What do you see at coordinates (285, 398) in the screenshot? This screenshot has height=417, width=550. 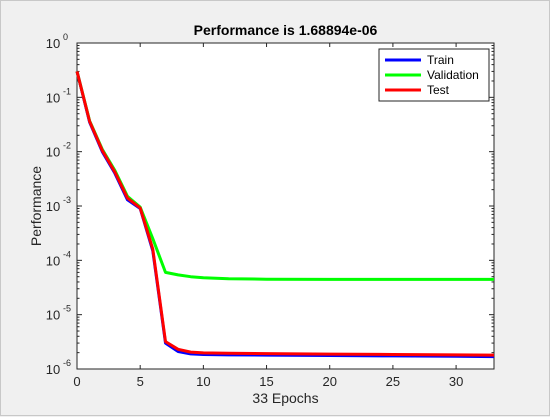 I see `x-axis-label: 33 Epochs` at bounding box center [285, 398].